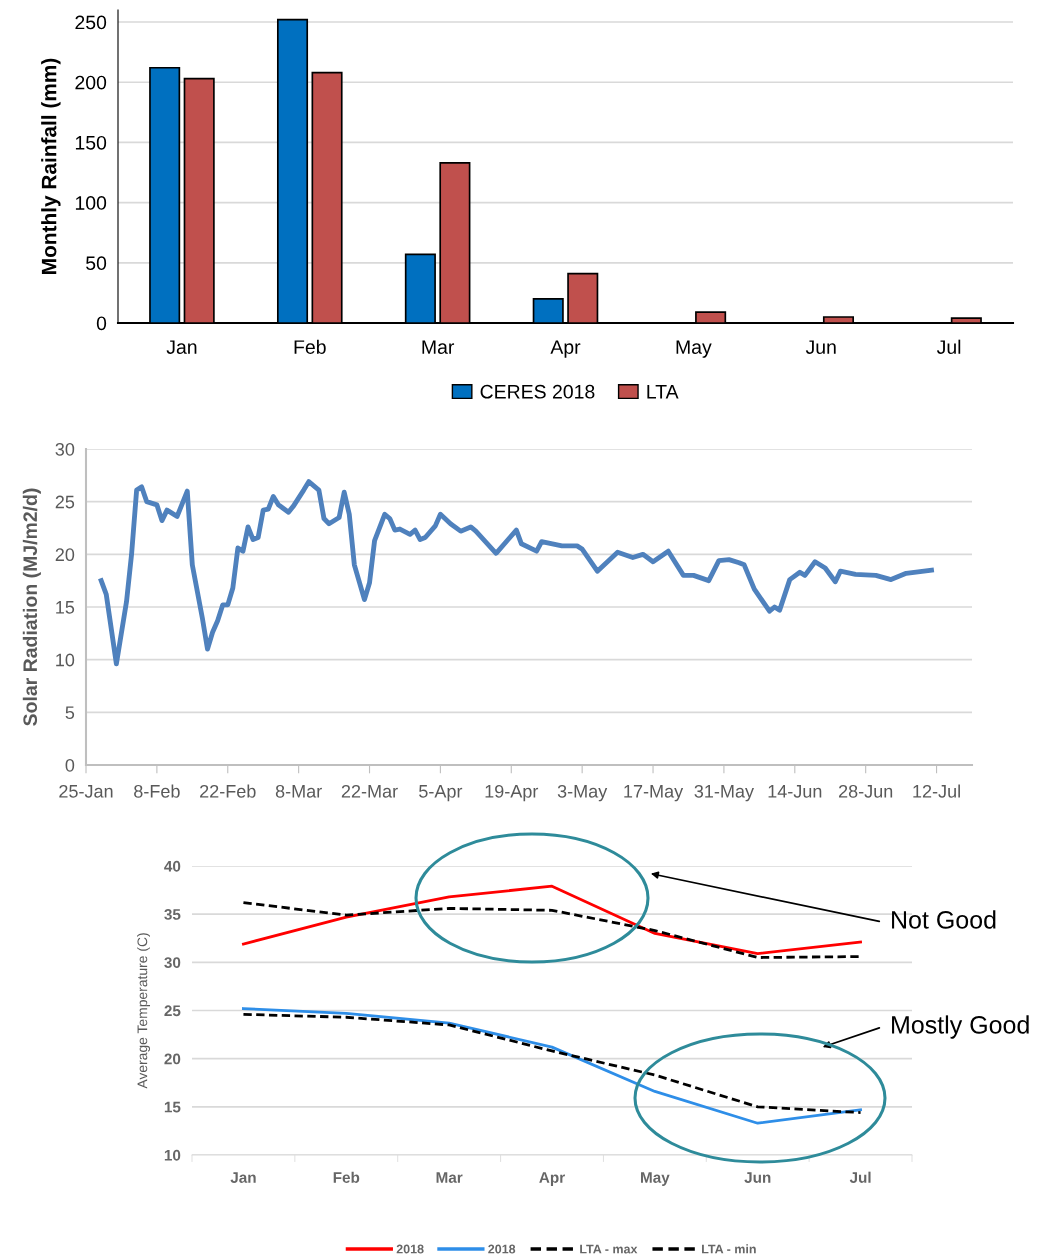  Describe the element at coordinates (228, 791) in the screenshot. I see `x-tick-label: 22-Feb` at that location.